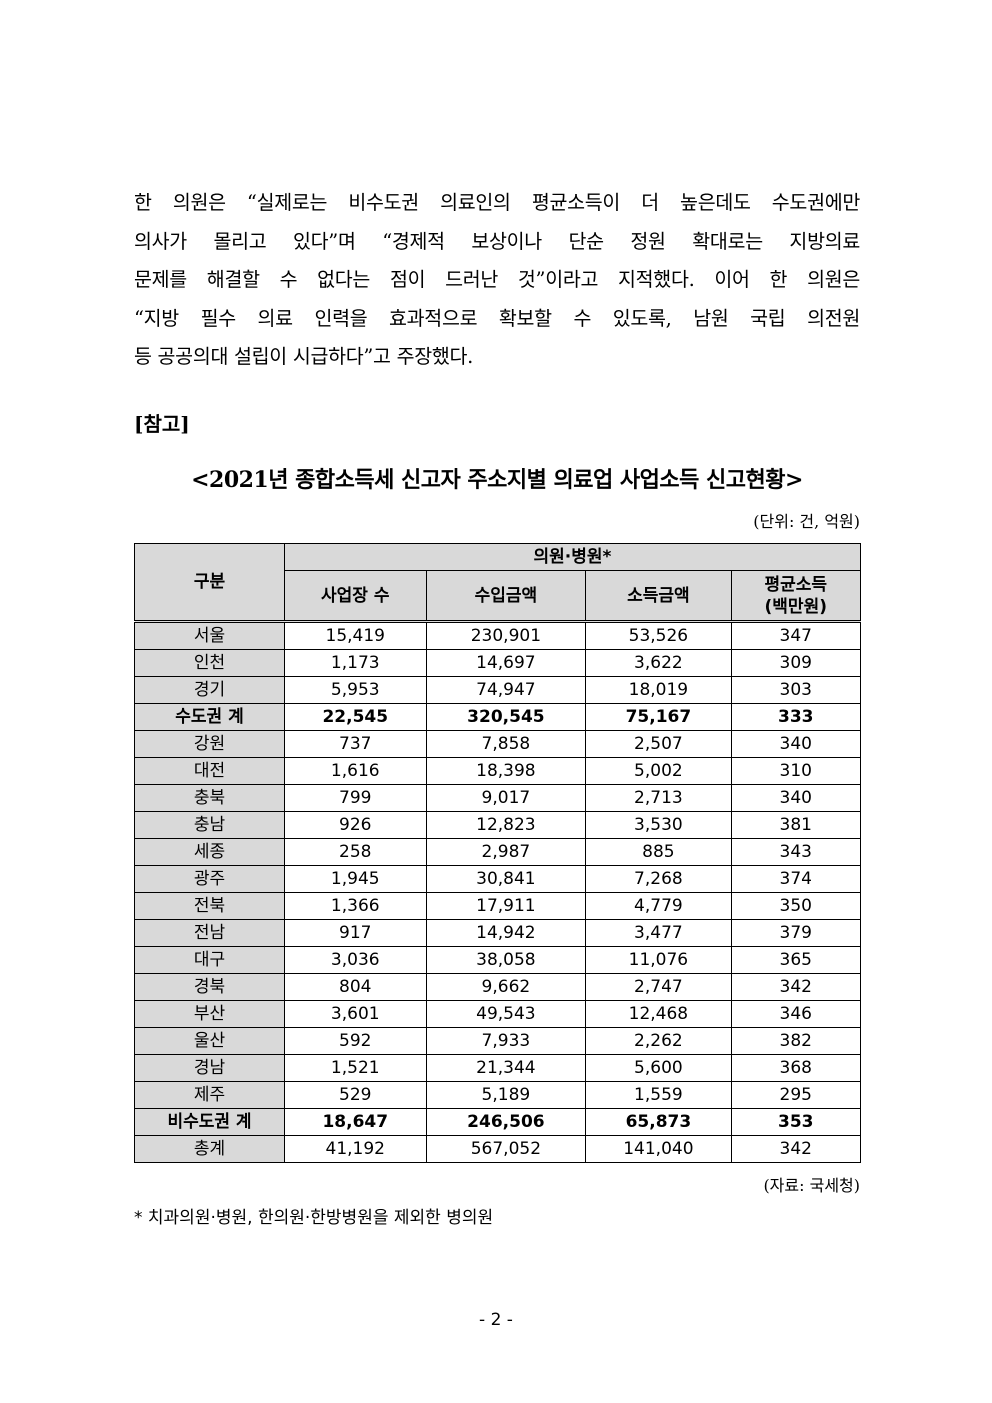 The width and height of the screenshot is (992, 1403). What do you see at coordinates (497, 717) in the screenshot?
I see `table-row: 수도권 계 22,545 320,545 75,167 333` at bounding box center [497, 717].